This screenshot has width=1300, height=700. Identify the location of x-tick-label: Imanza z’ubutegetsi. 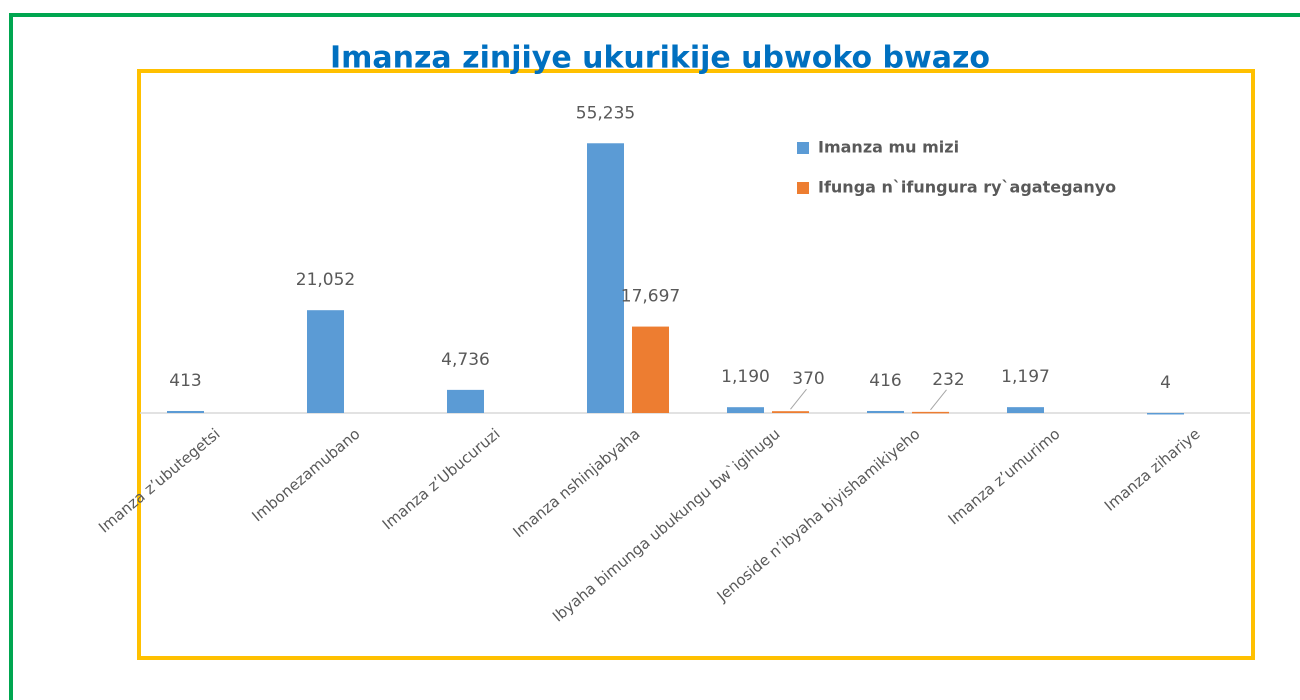
(159, 481).